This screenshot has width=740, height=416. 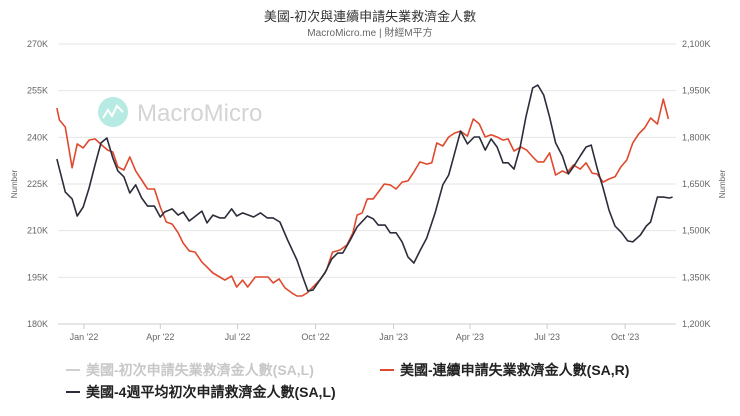 What do you see at coordinates (84, 337) in the screenshot?
I see `x-tick-label: Jan '22` at bounding box center [84, 337].